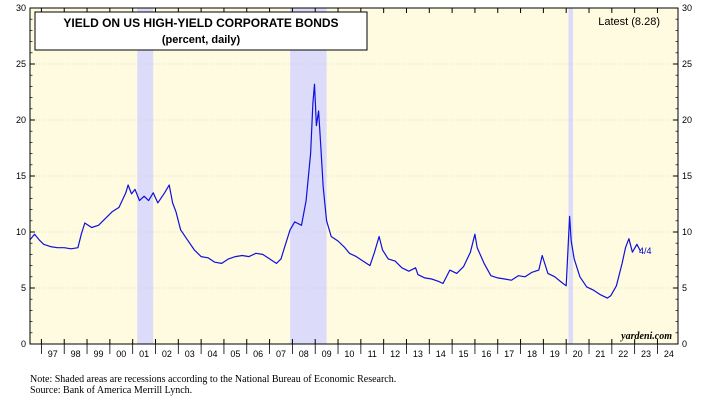 The image size is (701, 401). I want to click on y-tick-label-left: 15, so click(21, 176).